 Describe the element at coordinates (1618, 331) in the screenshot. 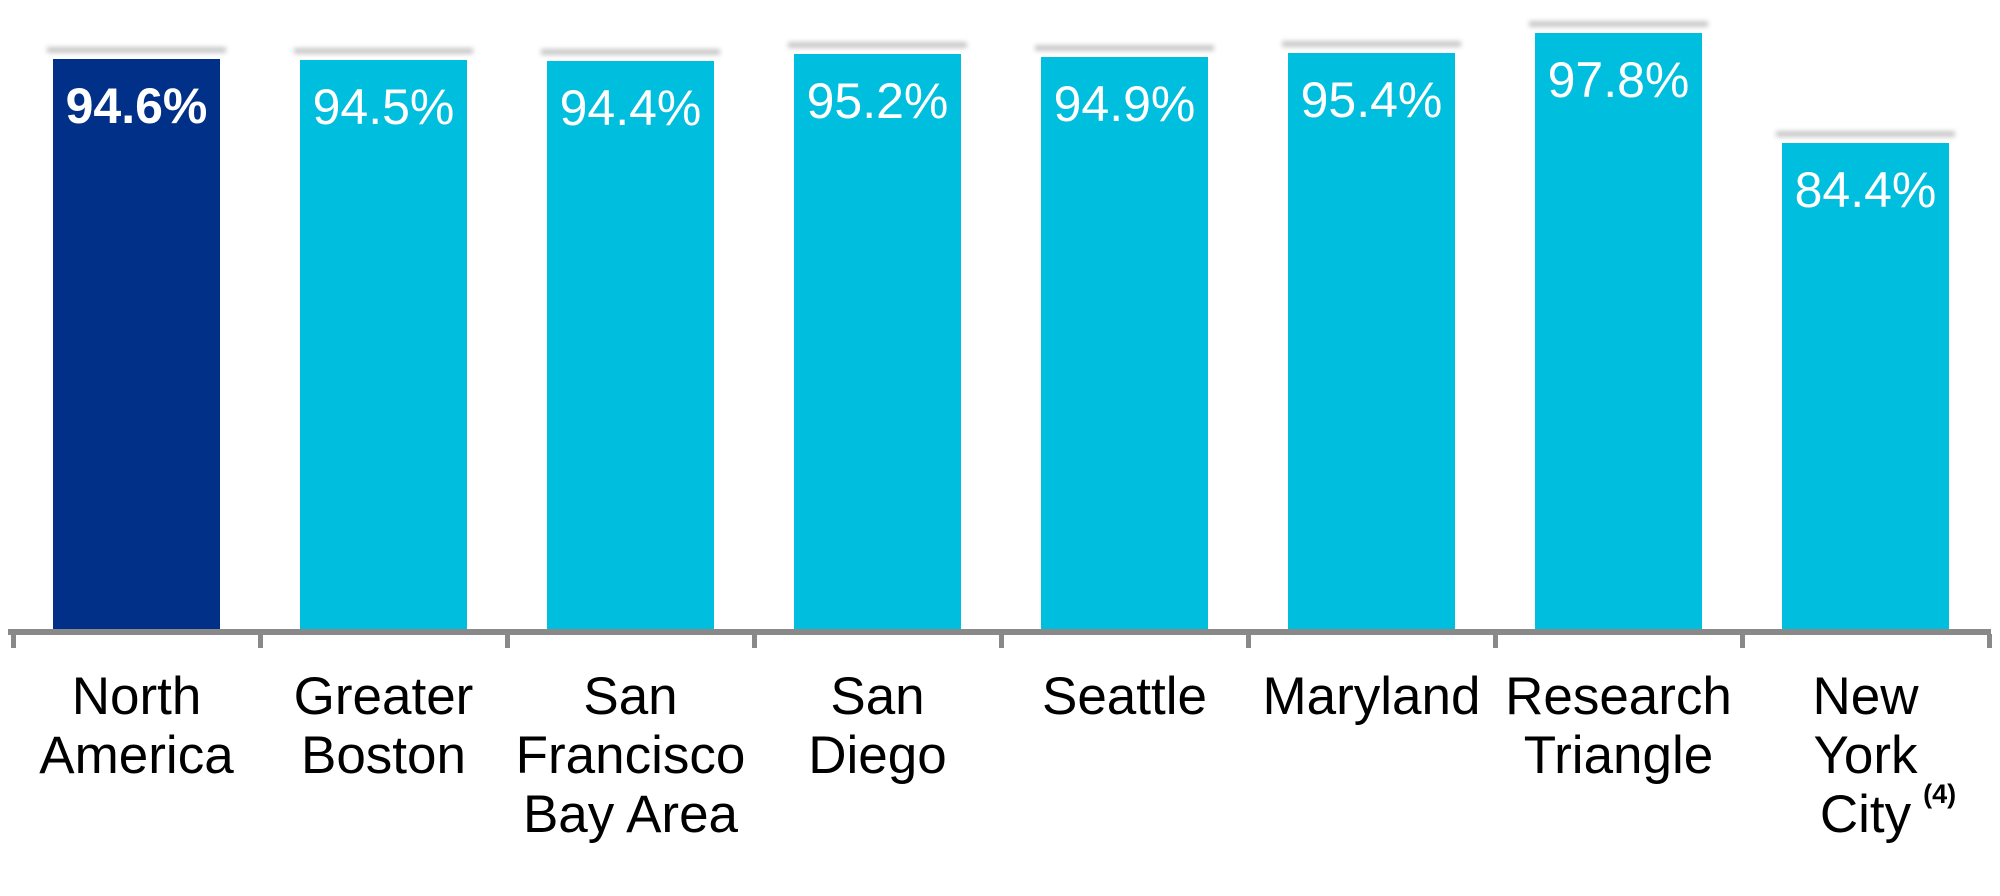

I see `bar-research-triangle: 97.8%` at that location.